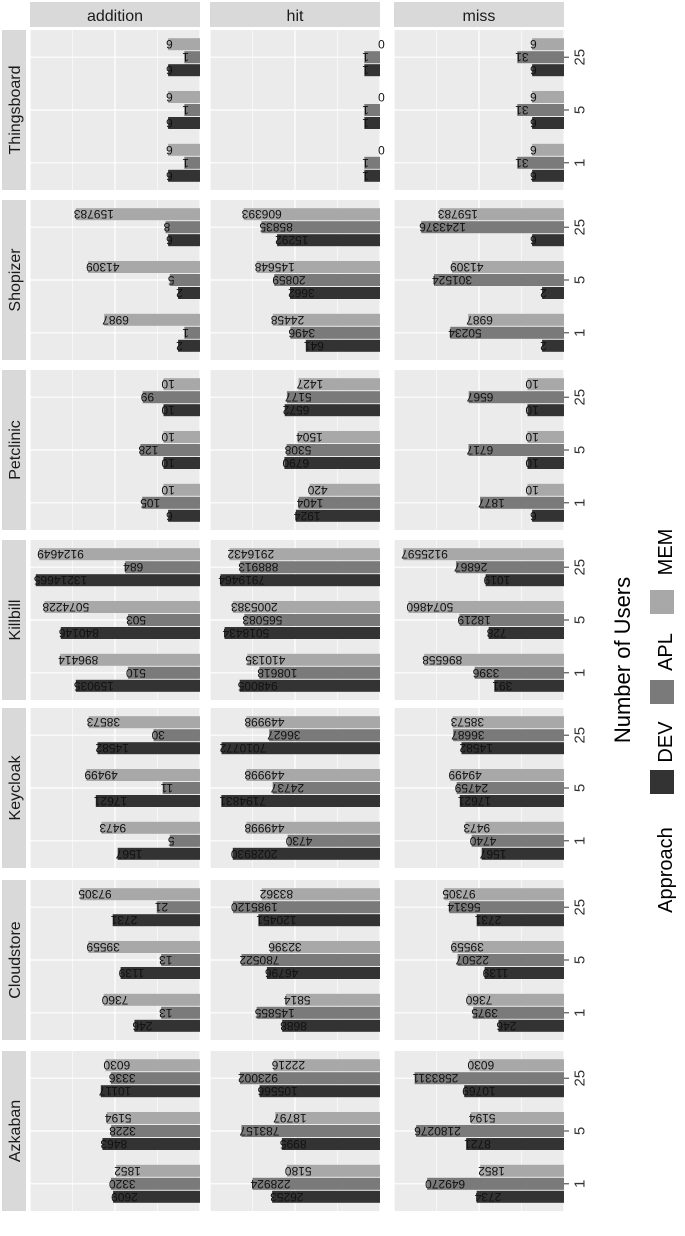  What do you see at coordinates (274, 1013) in the screenshot?
I see `data-label: 145855` at bounding box center [274, 1013].